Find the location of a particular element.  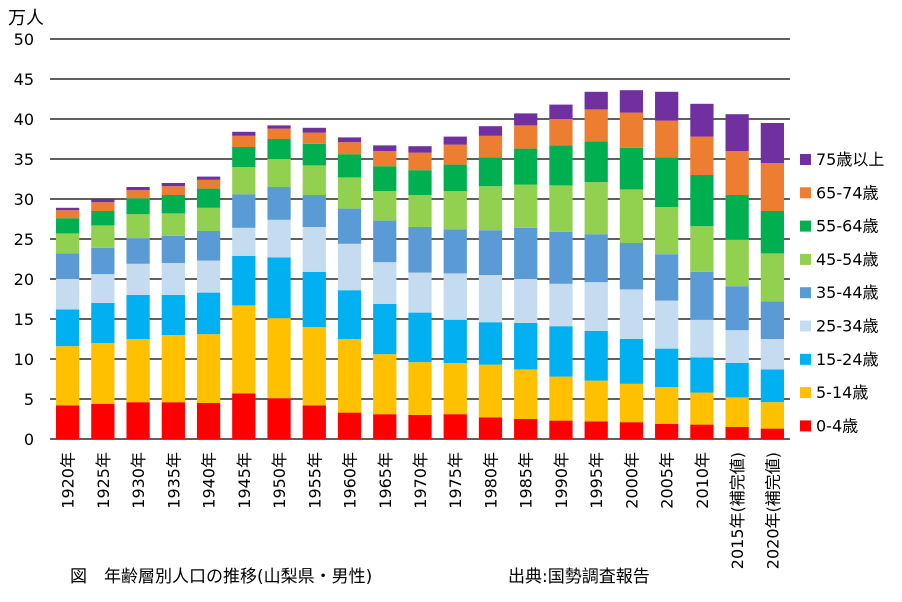

legend-label: 25-34歳 is located at coordinates (847, 326).